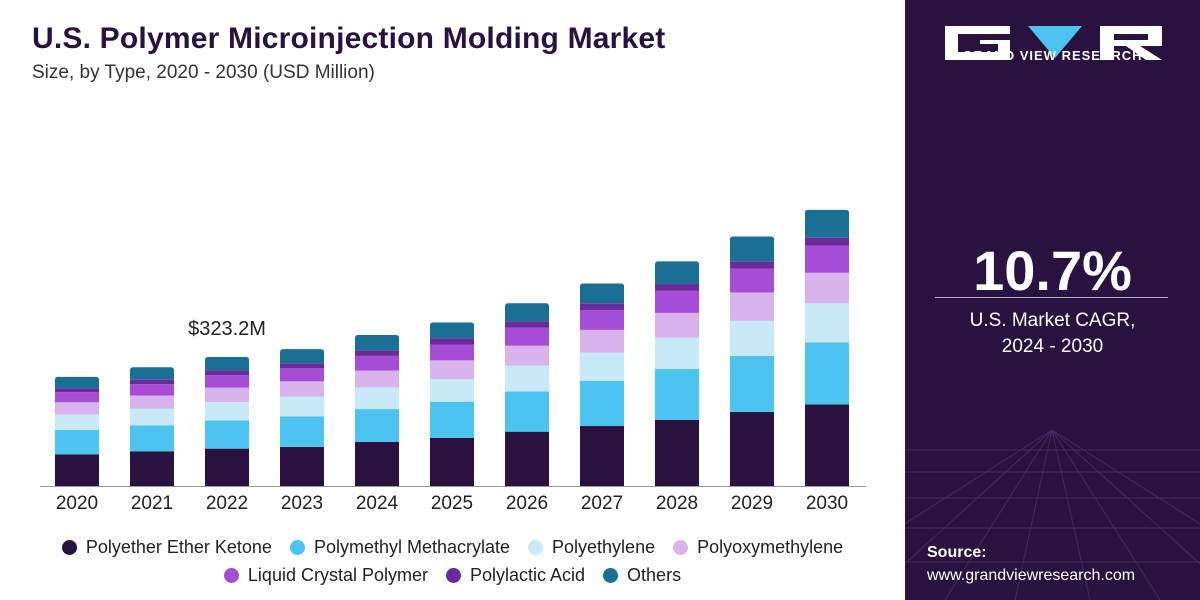 The height and width of the screenshot is (600, 1200). What do you see at coordinates (677, 325) in the screenshot?
I see `bar-segment-polyoxymethylene-2028` at bounding box center [677, 325].